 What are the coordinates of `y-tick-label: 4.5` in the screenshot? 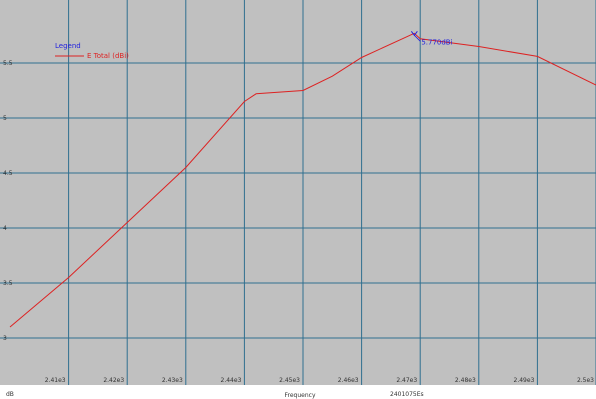 It's located at (8, 173).